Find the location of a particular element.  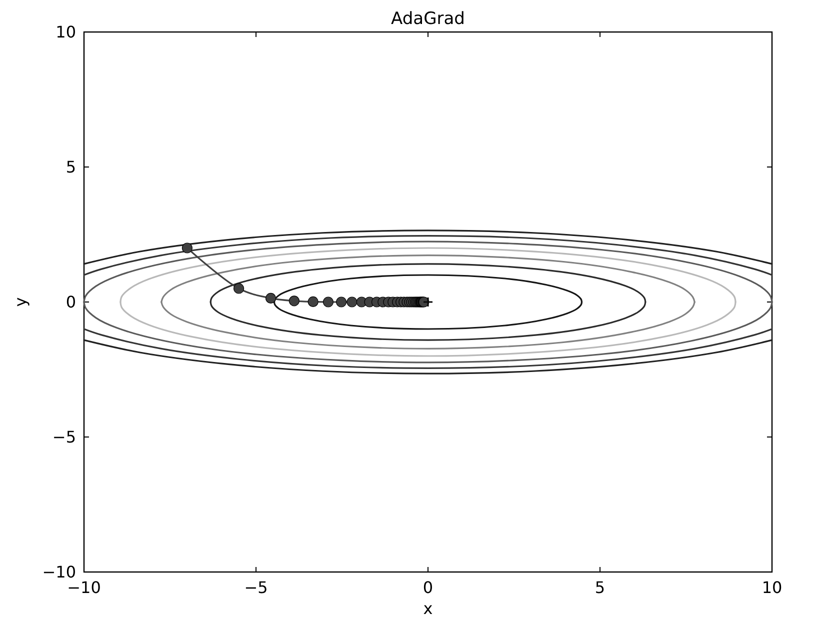

y-axis-title: y is located at coordinates (20, 302).